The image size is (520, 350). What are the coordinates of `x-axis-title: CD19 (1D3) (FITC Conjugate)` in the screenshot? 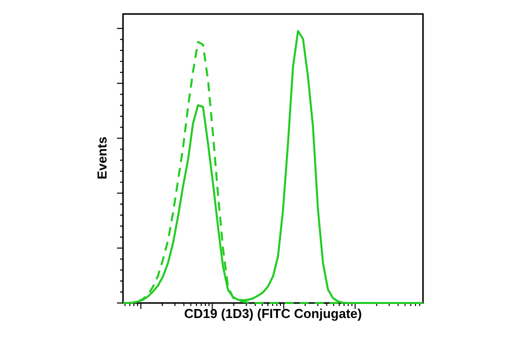 It's located at (273, 313).